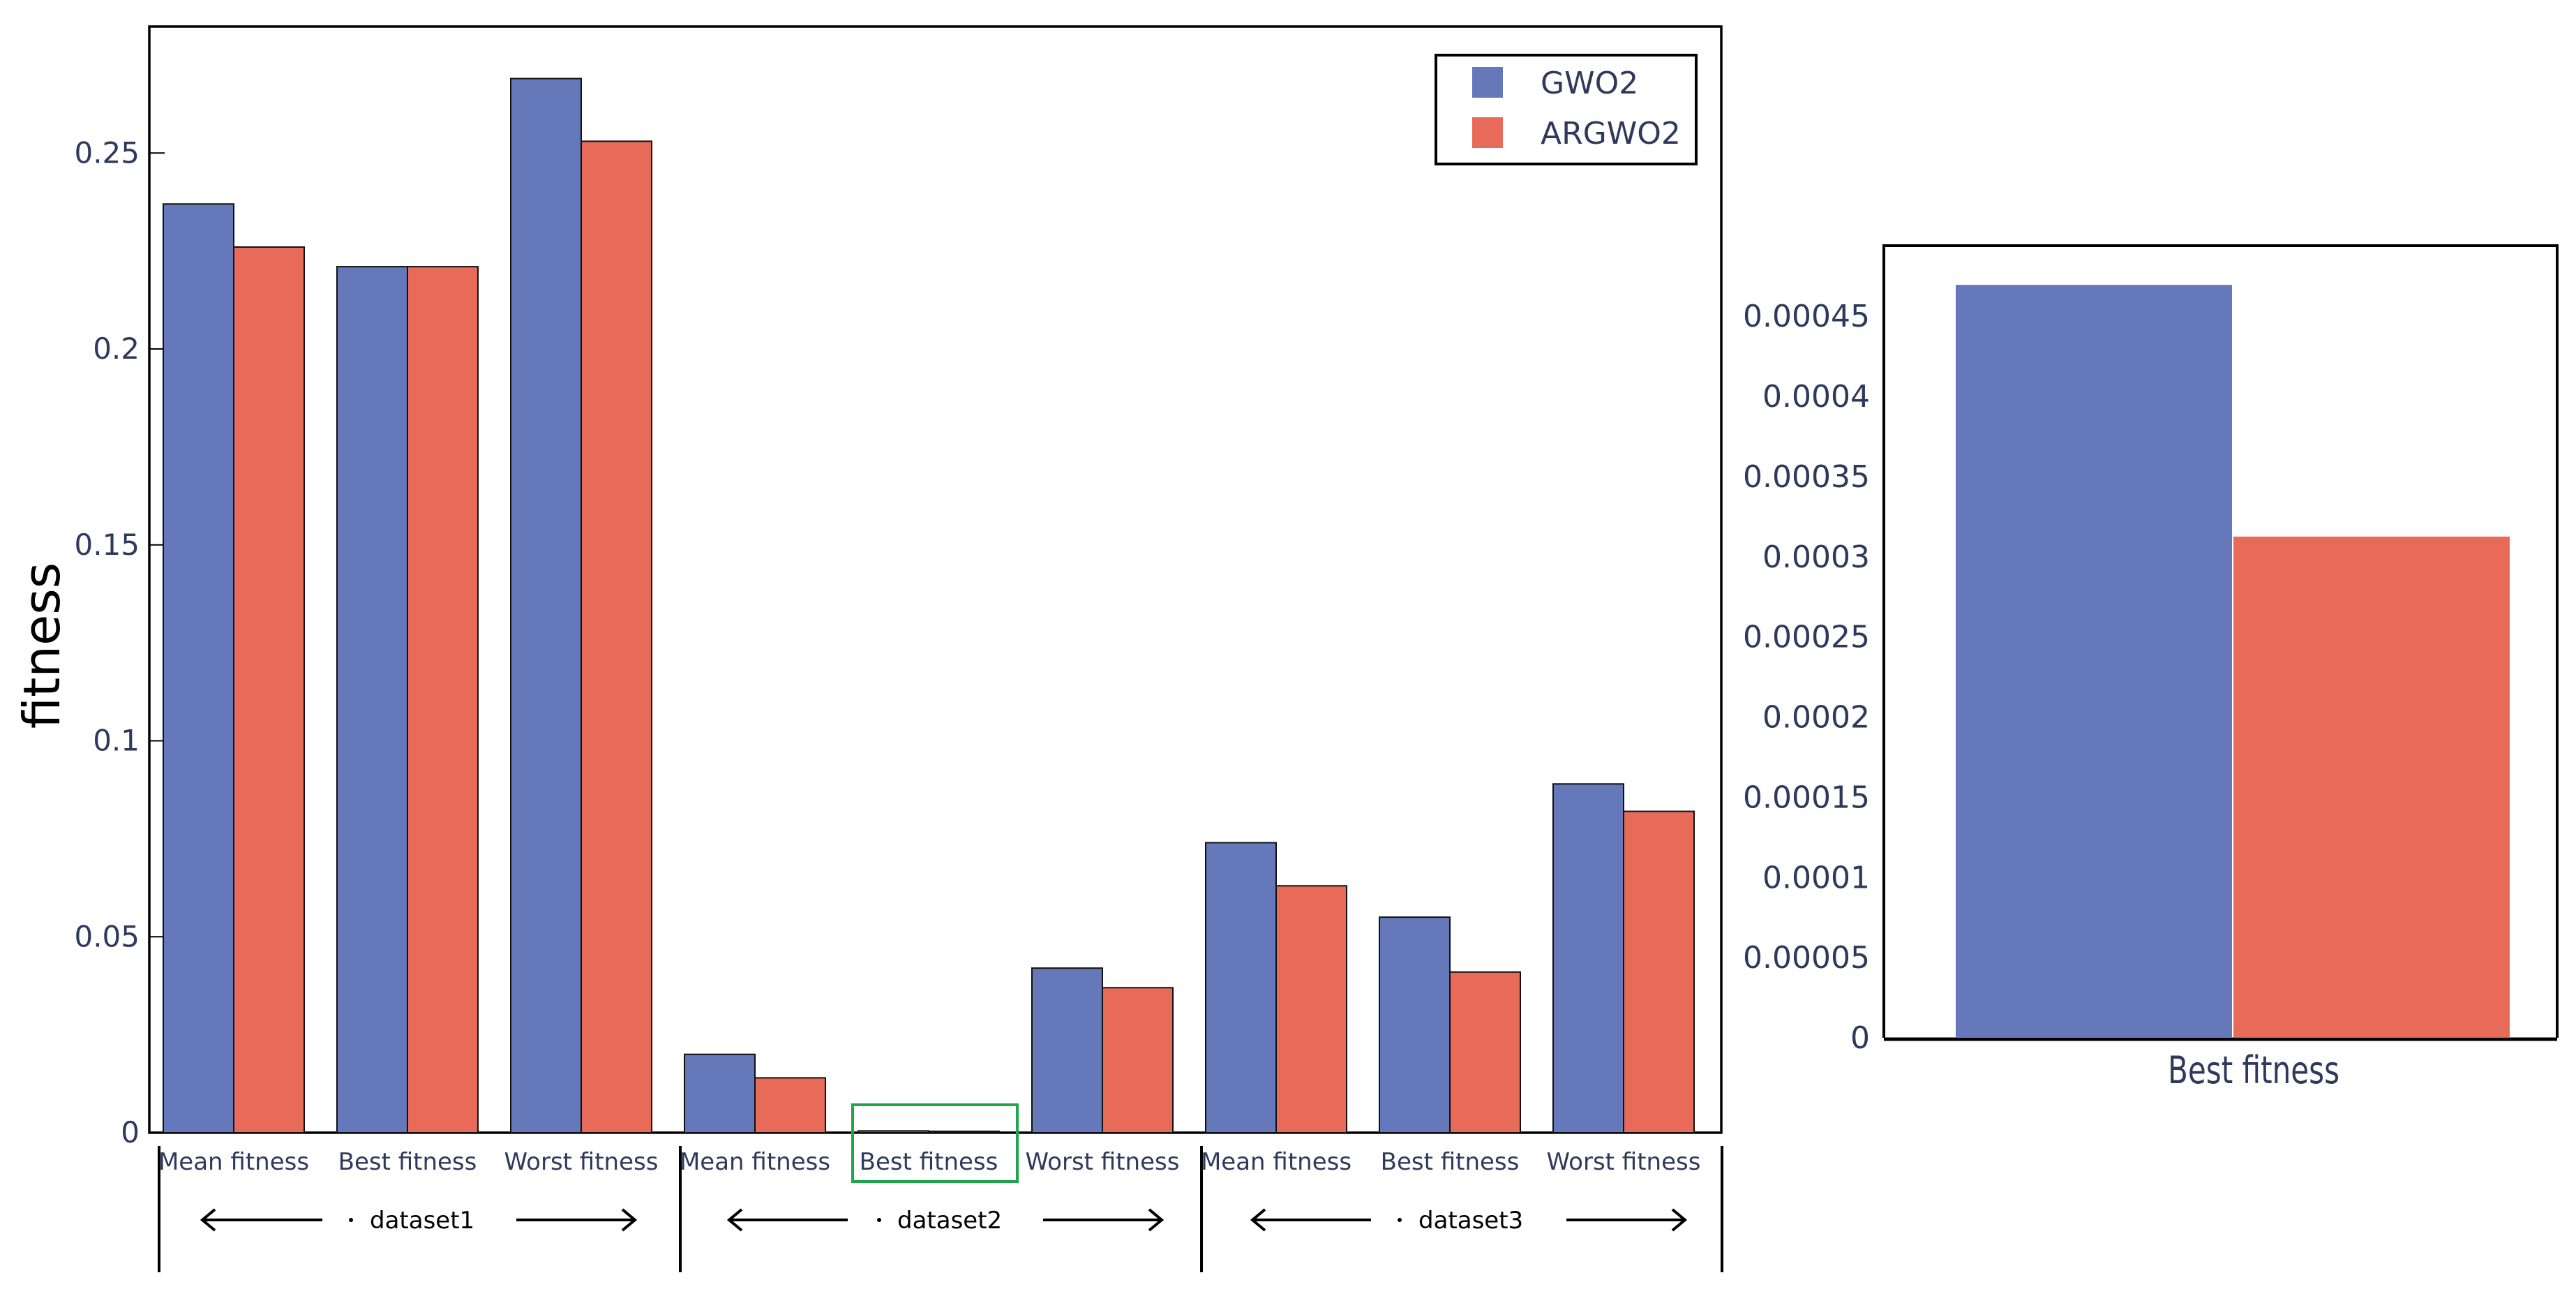 The height and width of the screenshot is (1296, 2576). I want to click on inset-category-label: Best fitness, so click(2253, 1070).